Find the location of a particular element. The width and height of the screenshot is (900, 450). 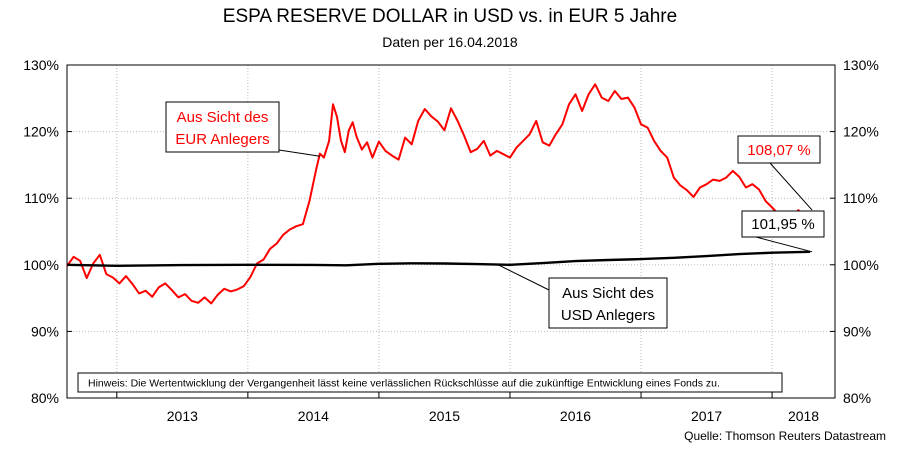

usd-end-value: 101,95 % is located at coordinates (782, 224).